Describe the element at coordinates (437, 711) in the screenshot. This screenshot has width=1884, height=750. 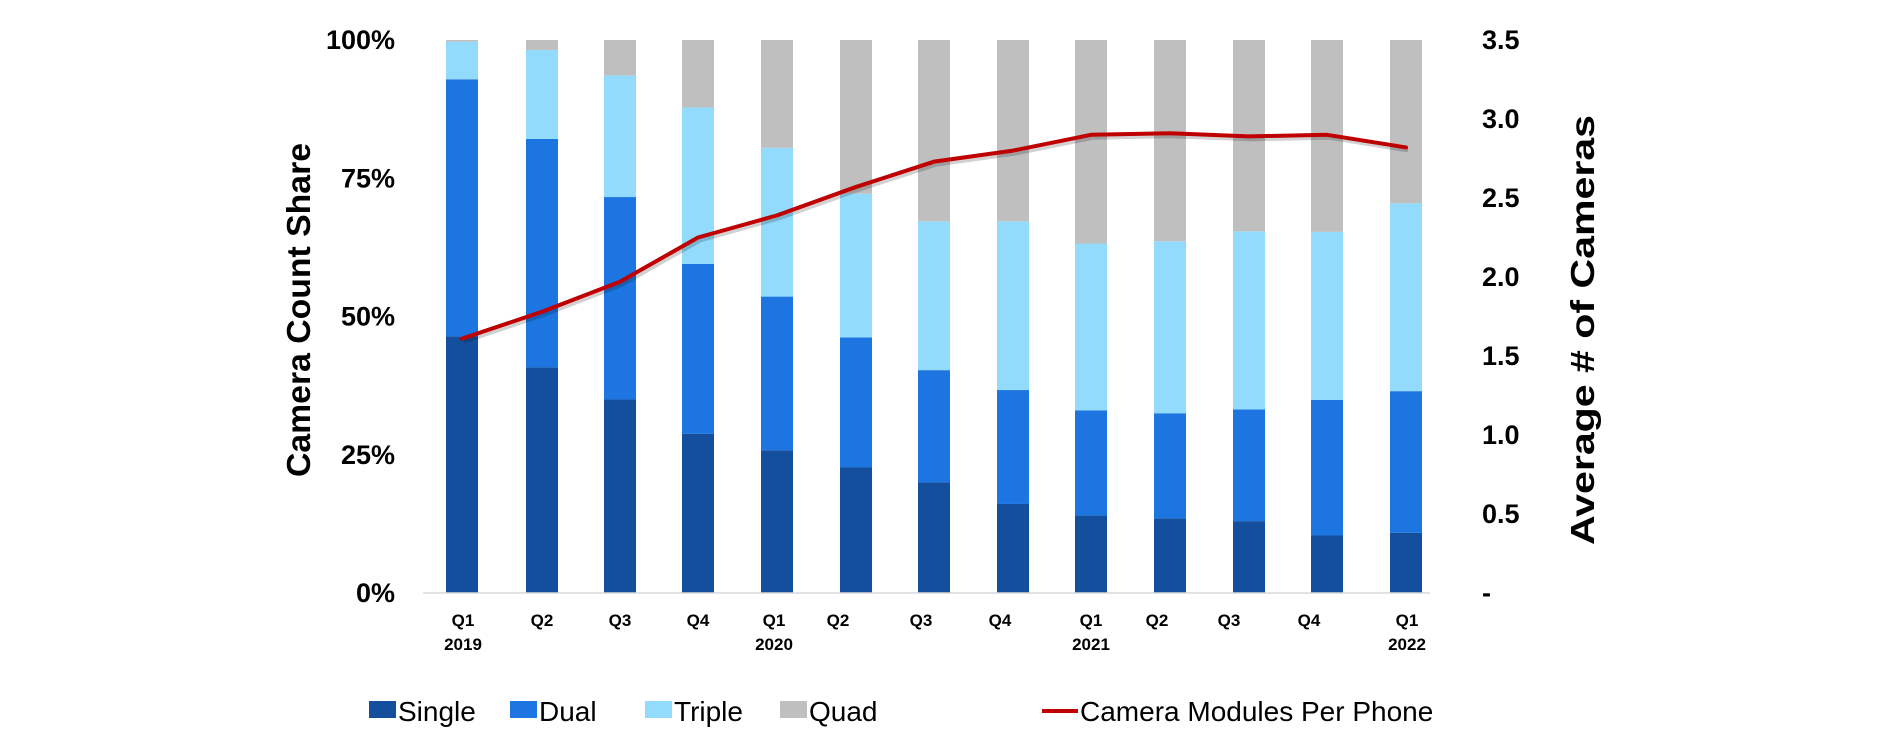
I see `legend-label: Single` at that location.